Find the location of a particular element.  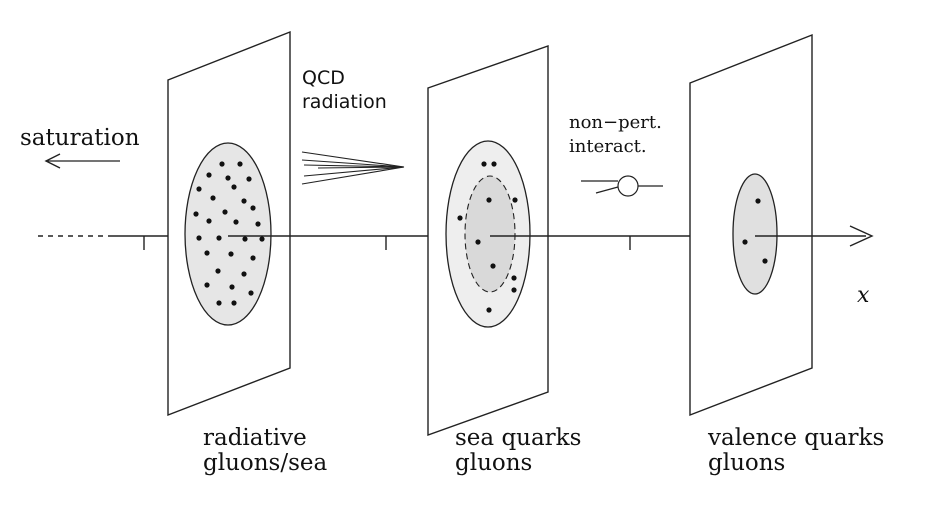

valence-ellipse is located at coordinates (755, 234).